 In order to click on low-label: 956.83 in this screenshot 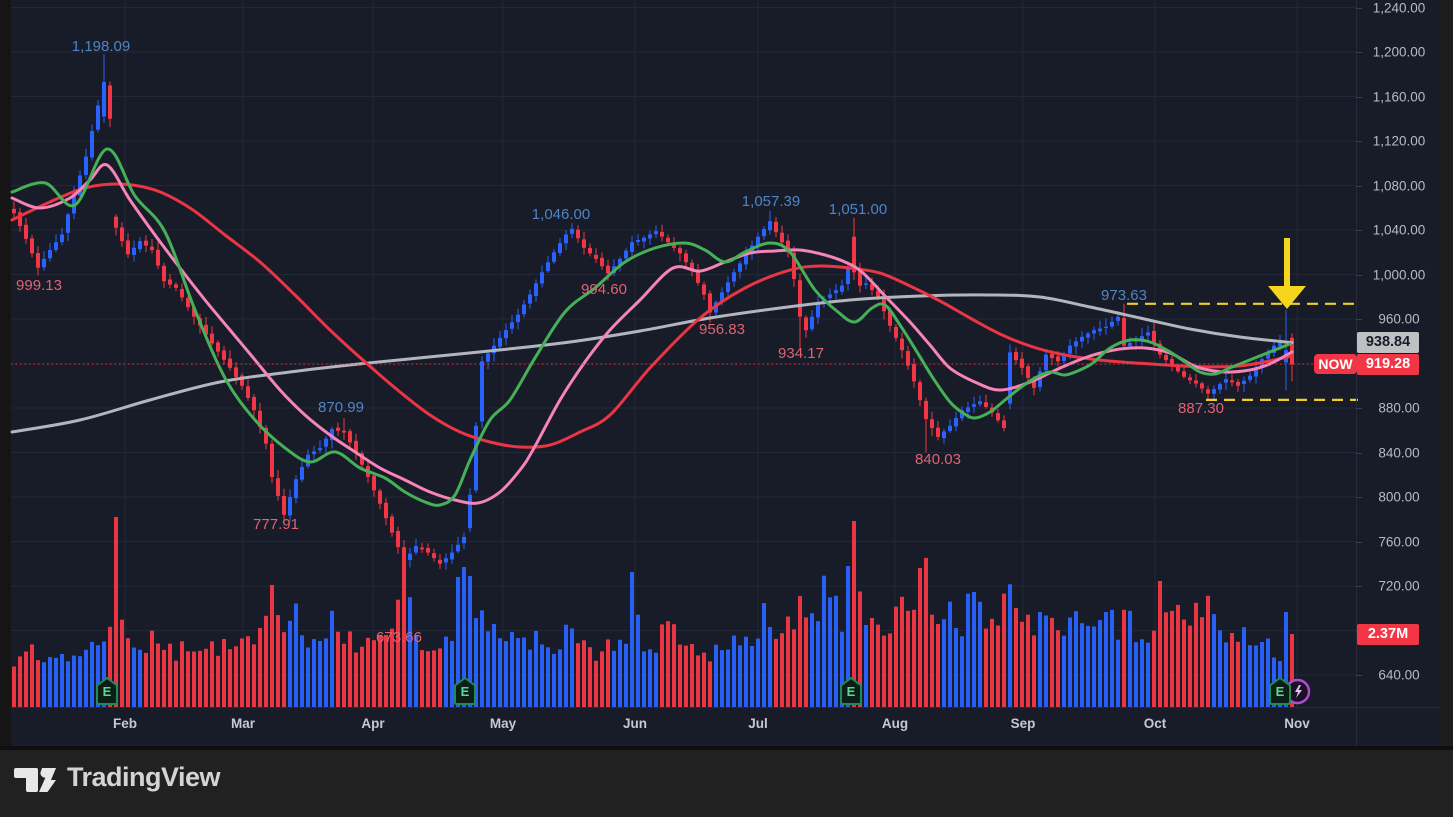, I will do `click(722, 329)`.